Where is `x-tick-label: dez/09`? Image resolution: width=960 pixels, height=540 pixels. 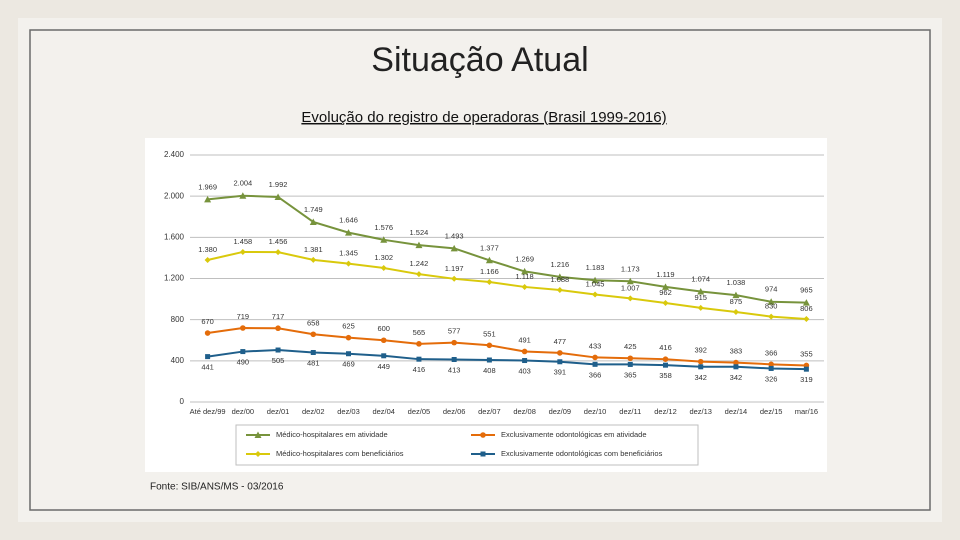 x-tick-label: dez/09 is located at coordinates (560, 411).